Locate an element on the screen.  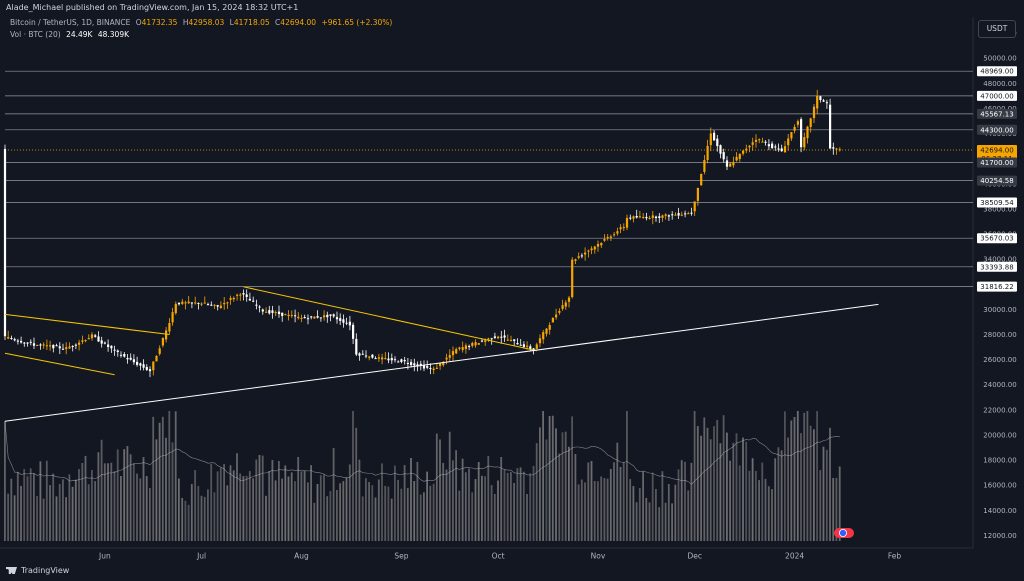
level-label-text: 44300.00 is located at coordinates (996, 130).